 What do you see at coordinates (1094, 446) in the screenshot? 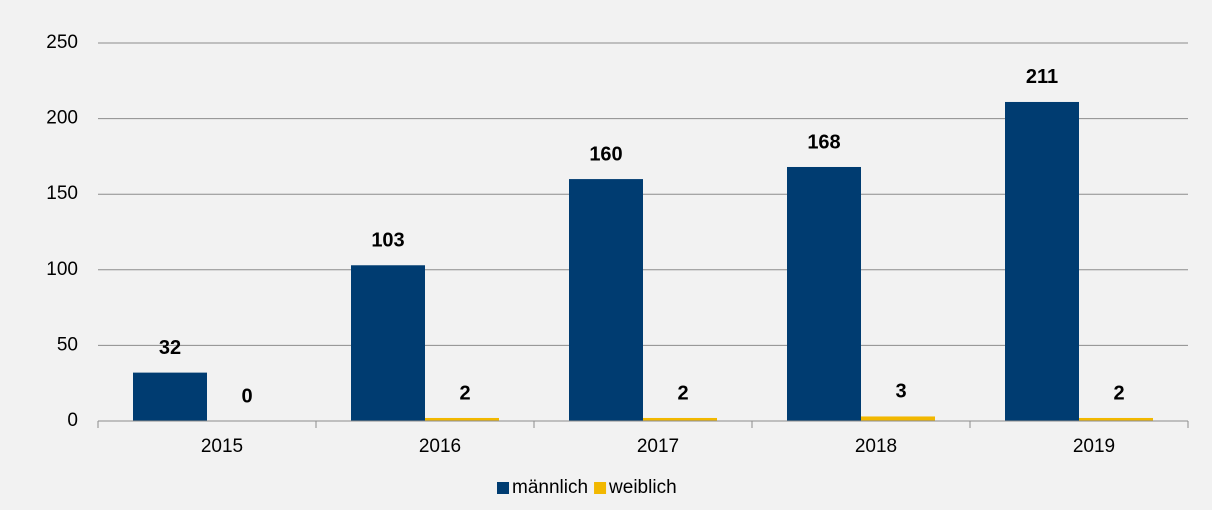
I see `x-tick-label: 2019` at bounding box center [1094, 446].